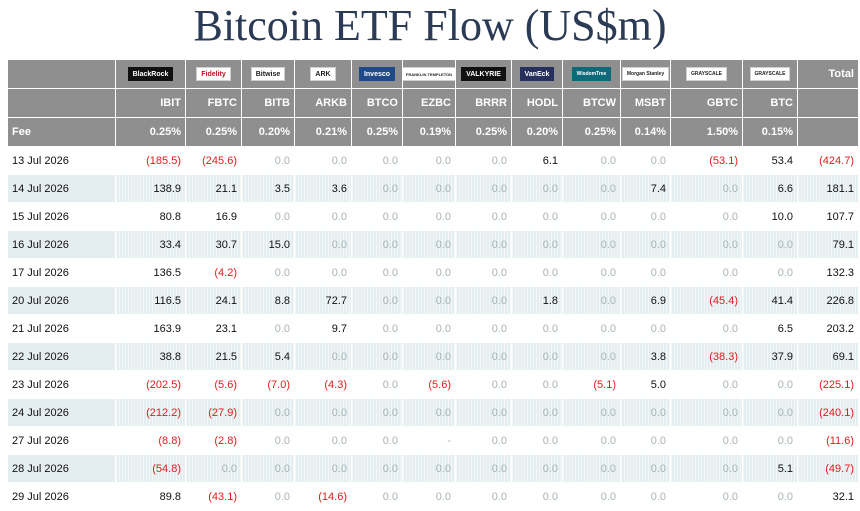 This screenshot has width=860, height=511. I want to click on ticker-header: EZBC, so click(429, 103).